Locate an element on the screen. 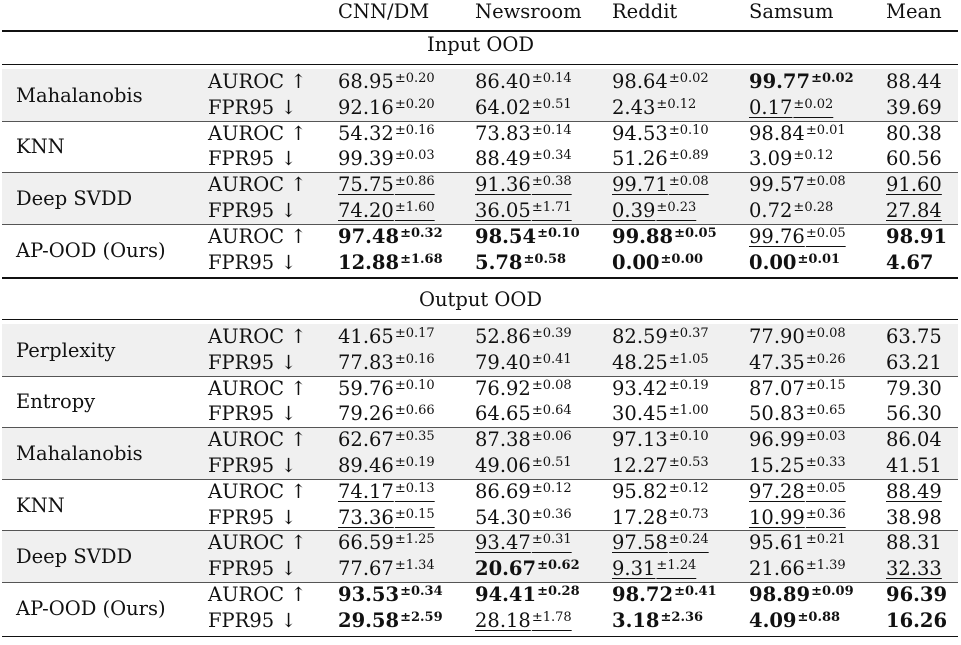 The width and height of the screenshot is (961, 645). table-cell: 91.60 is located at coordinates (914, 185).